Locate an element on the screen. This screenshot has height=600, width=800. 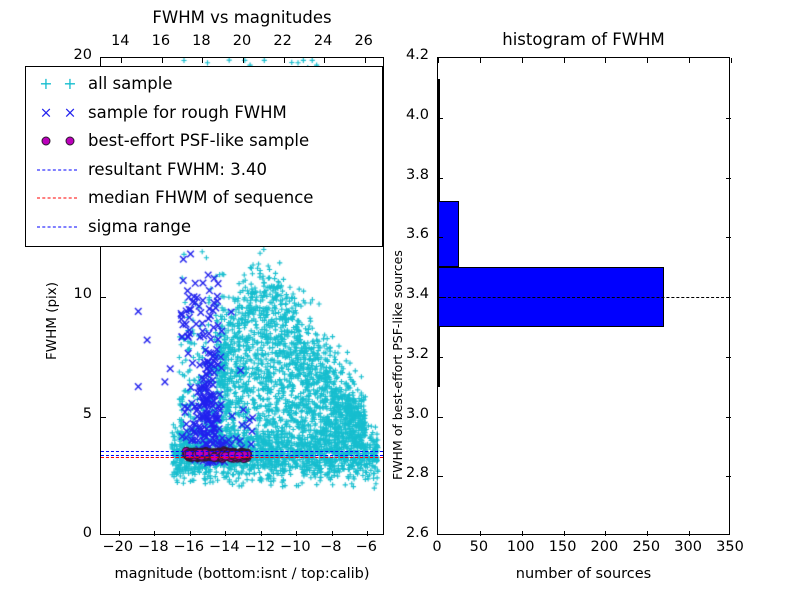
y-tick-label: 2.8 is located at coordinates (417, 473).